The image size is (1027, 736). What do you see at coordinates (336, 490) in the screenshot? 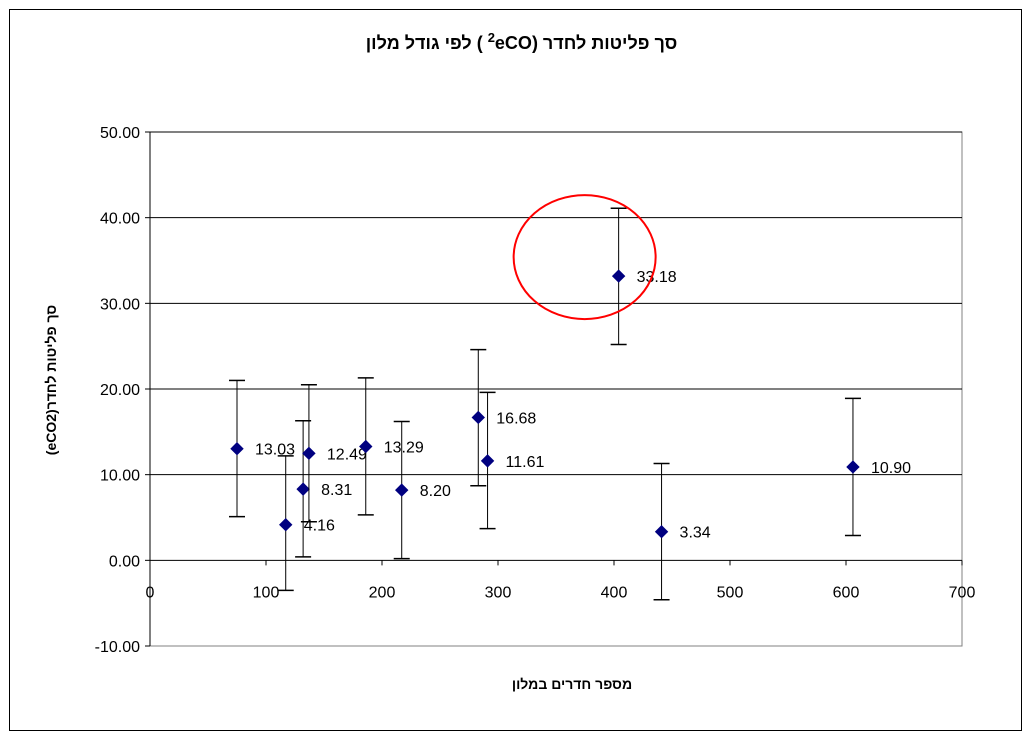
I see `data-label: 8.31` at bounding box center [336, 490].